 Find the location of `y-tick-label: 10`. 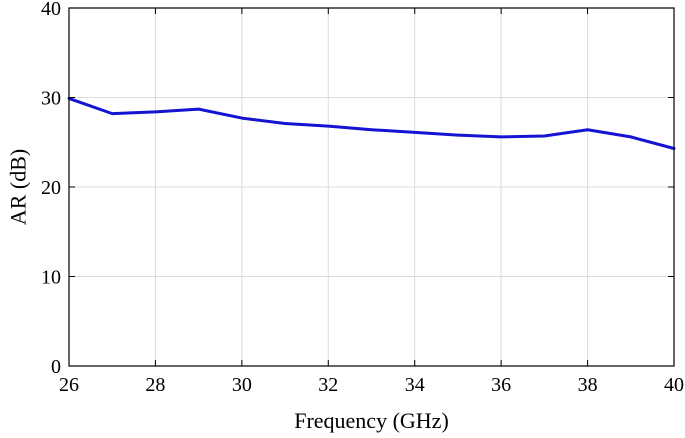

y-tick-label: 10 is located at coordinates (51, 278).